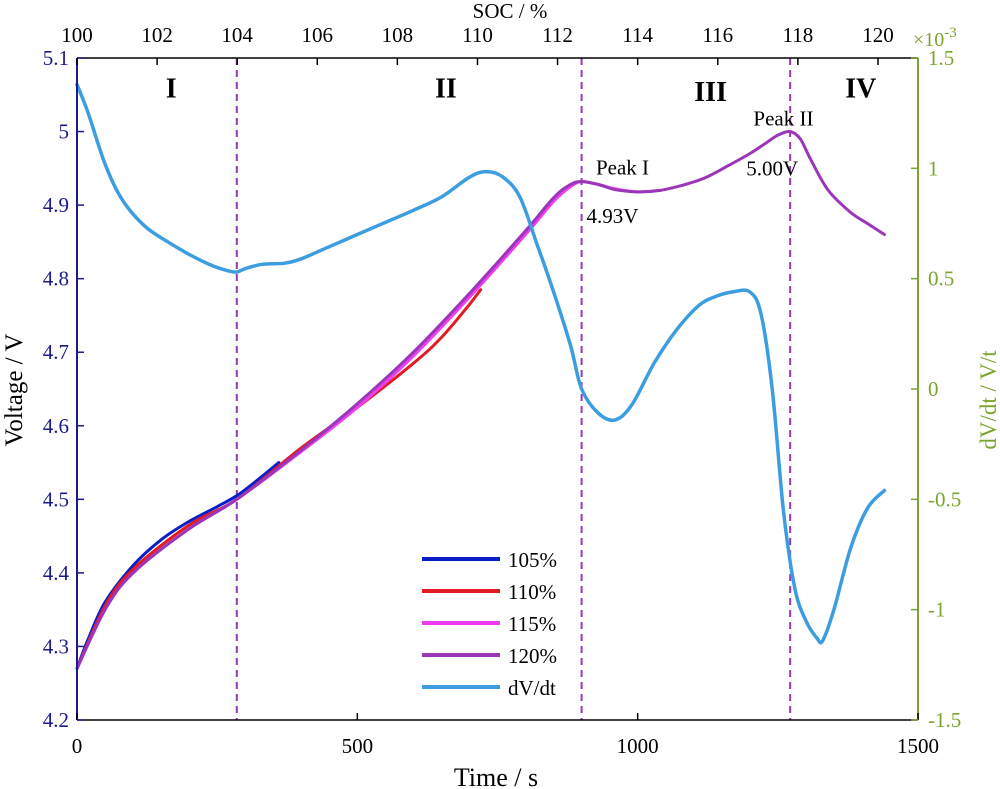 The image size is (1000, 789). I want to click on right-axis-exponent-base: ×10, so click(928, 40).